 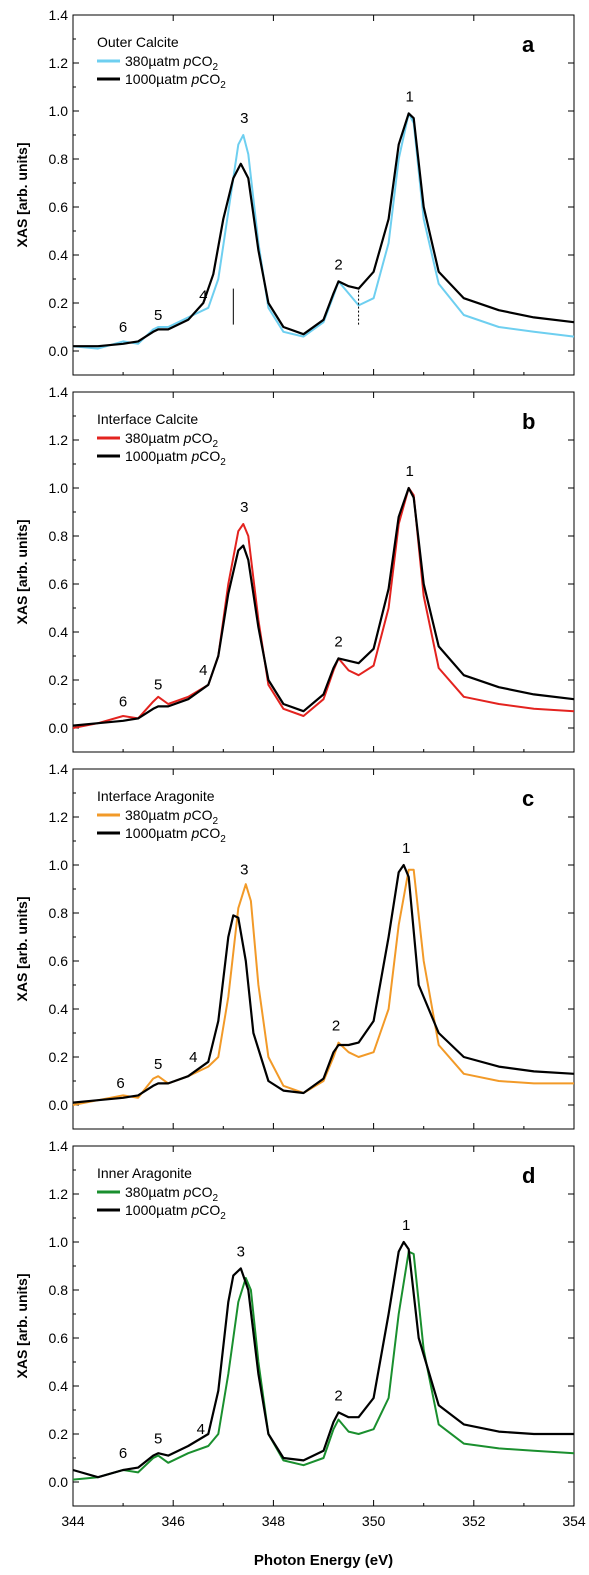 What do you see at coordinates (274, 1521) in the screenshot?
I see `x-tick-label: 348` at bounding box center [274, 1521].